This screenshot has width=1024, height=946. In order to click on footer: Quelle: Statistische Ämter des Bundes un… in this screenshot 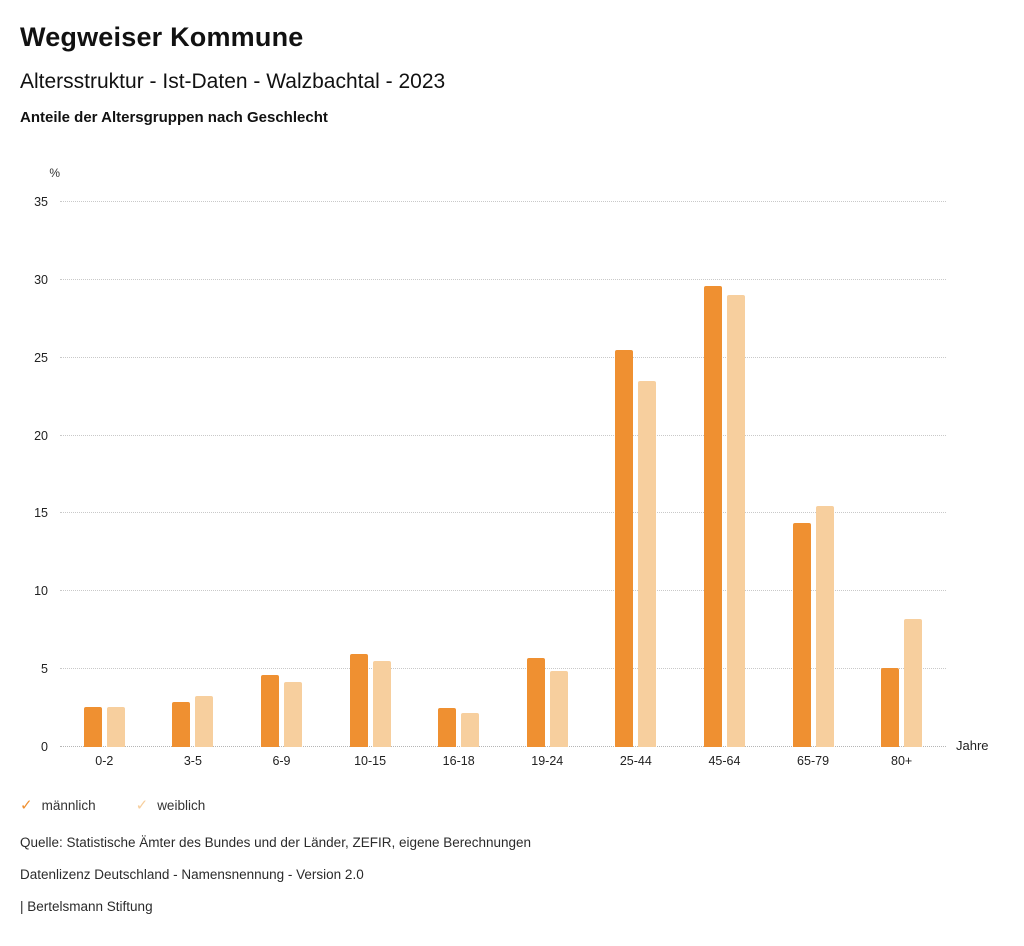, I will do `click(512, 874)`.